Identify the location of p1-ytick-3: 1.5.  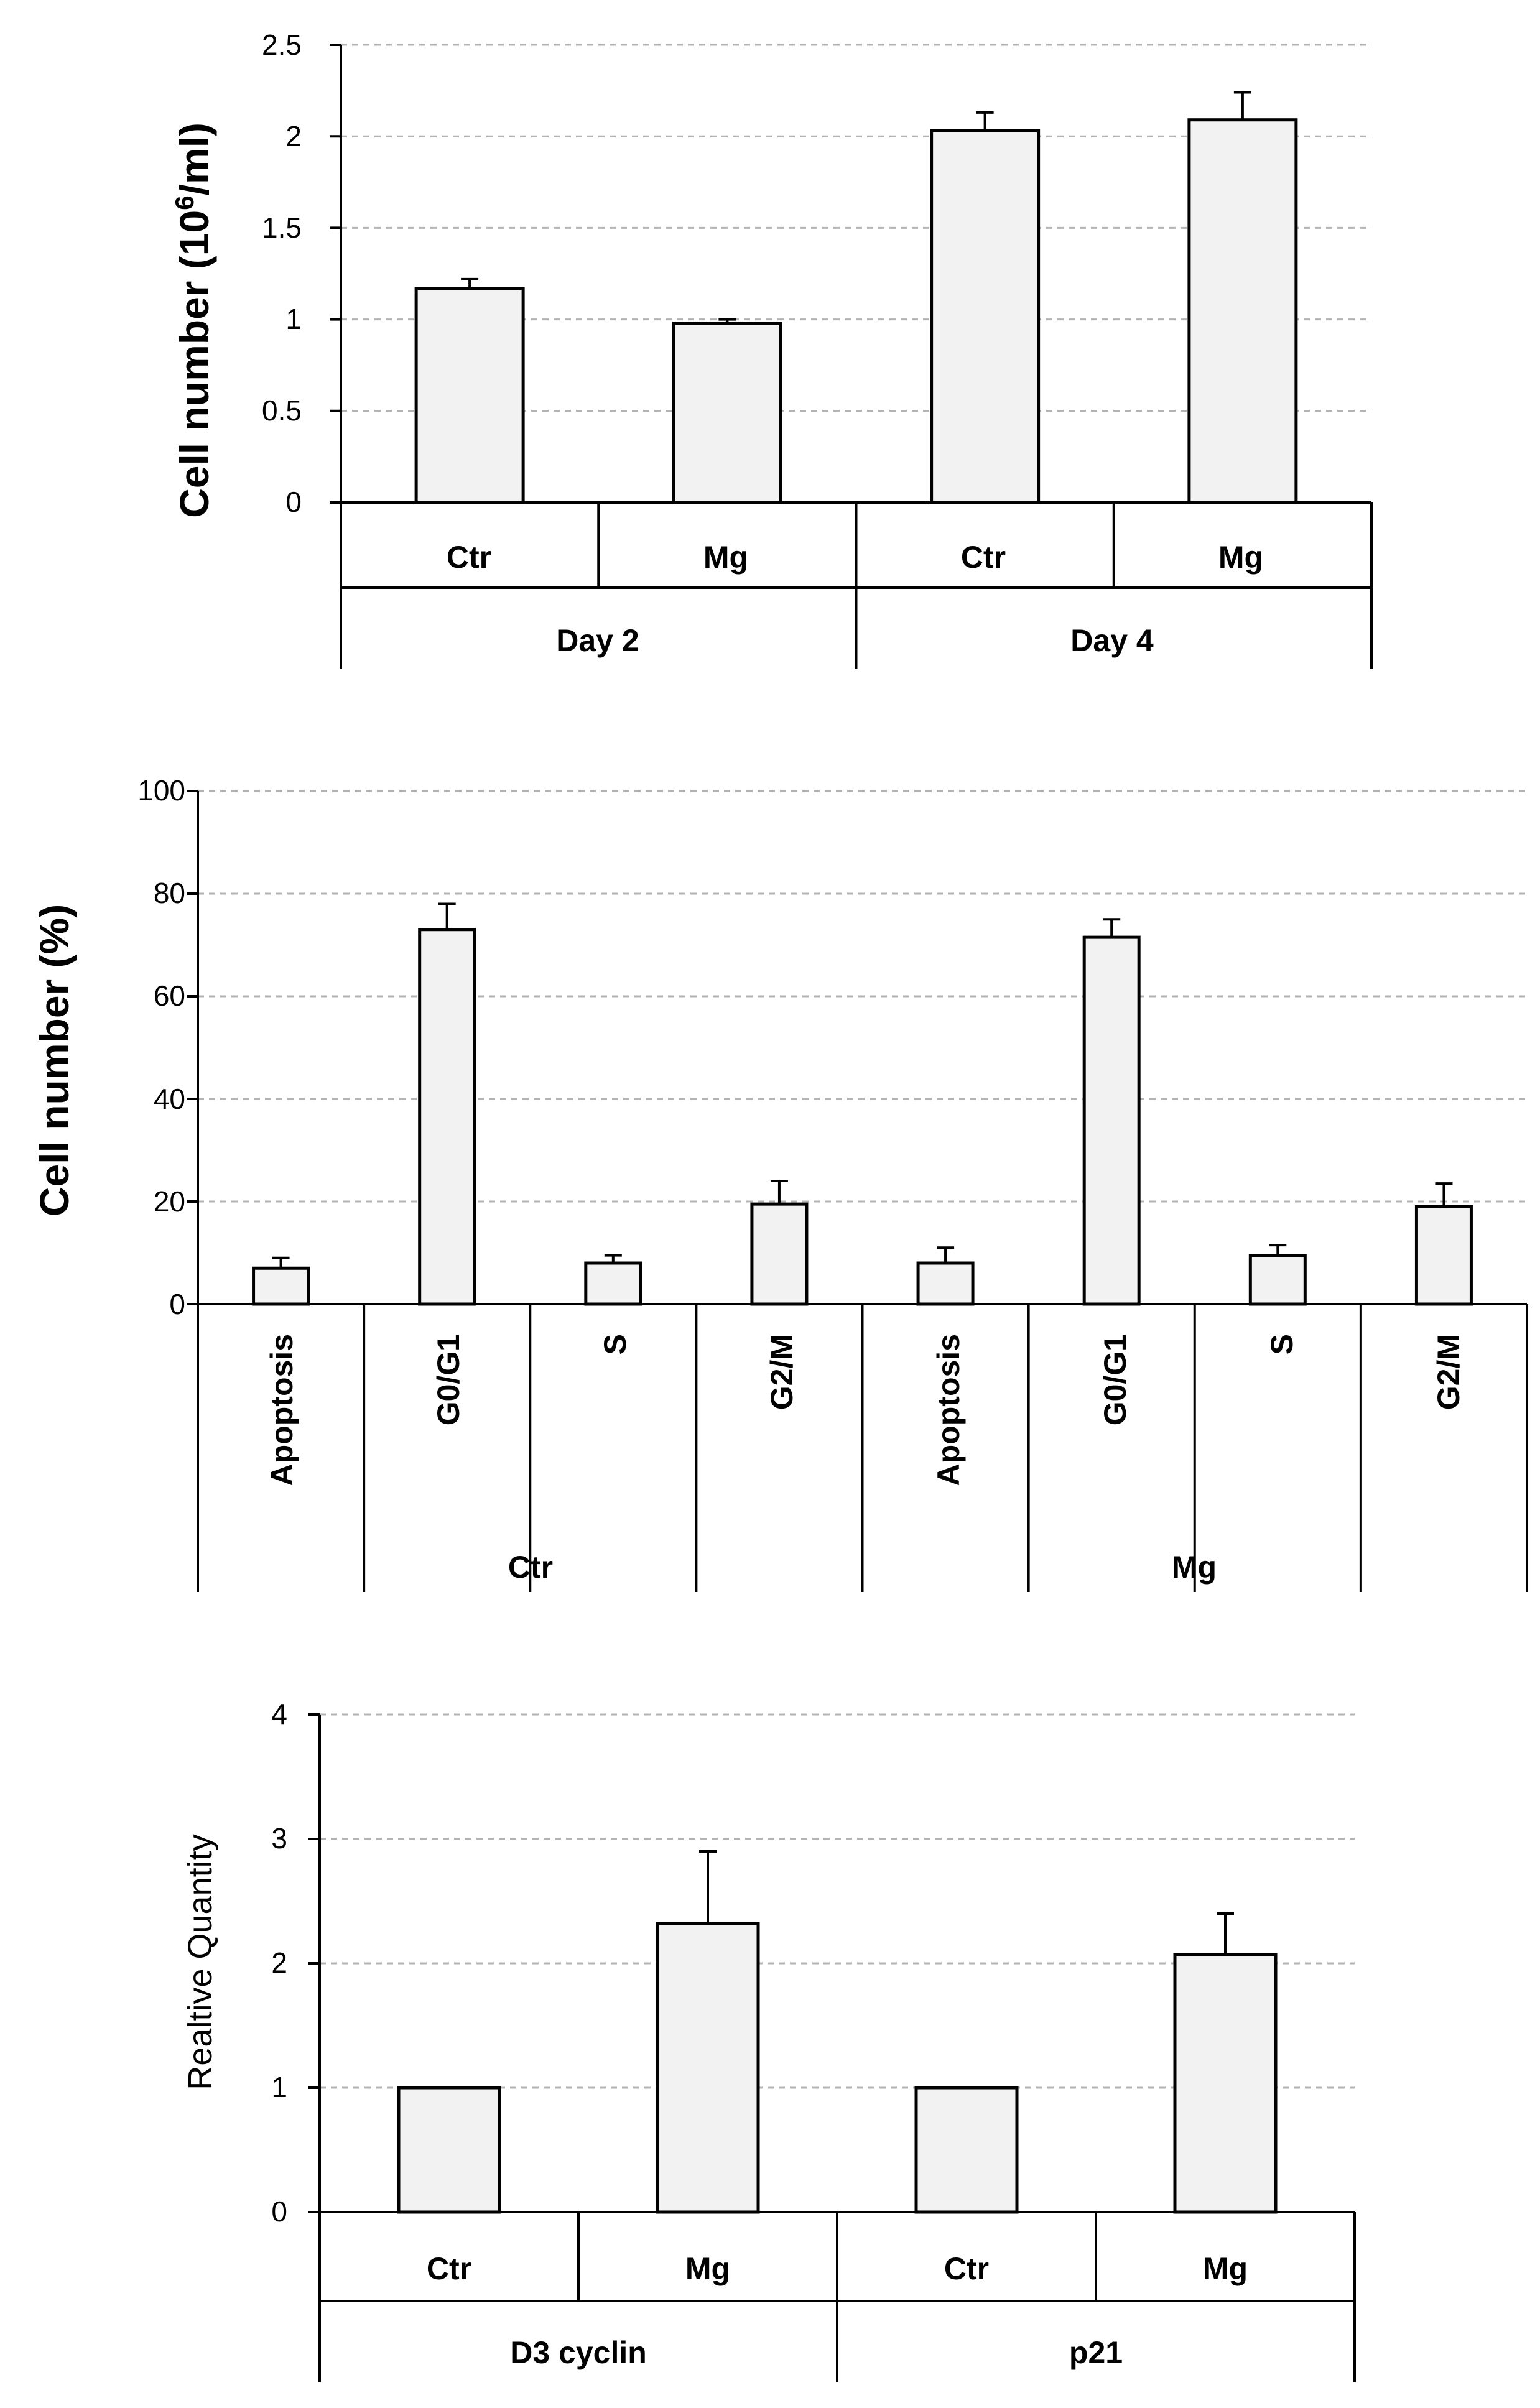
(282, 228).